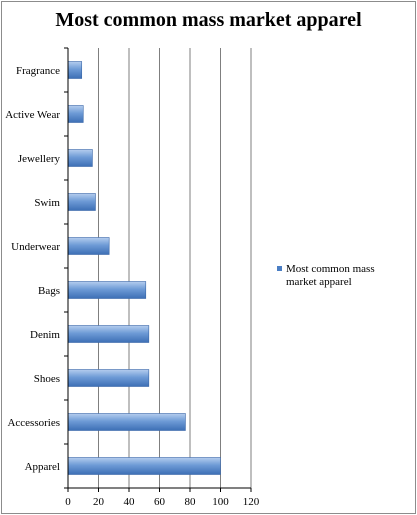  I want to click on bar-jewellery, so click(80, 158).